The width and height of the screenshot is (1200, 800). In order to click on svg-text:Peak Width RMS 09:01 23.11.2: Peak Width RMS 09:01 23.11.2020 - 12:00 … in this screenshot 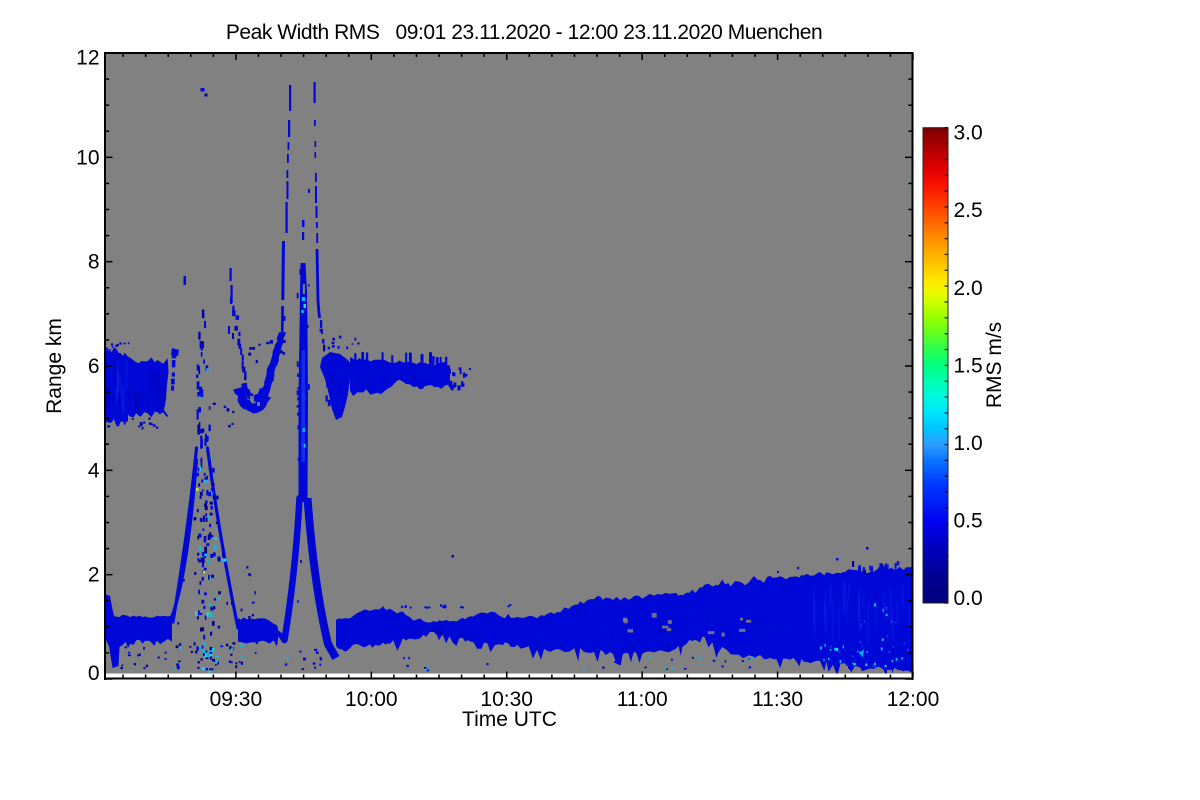, I will do `click(524, 32)`.